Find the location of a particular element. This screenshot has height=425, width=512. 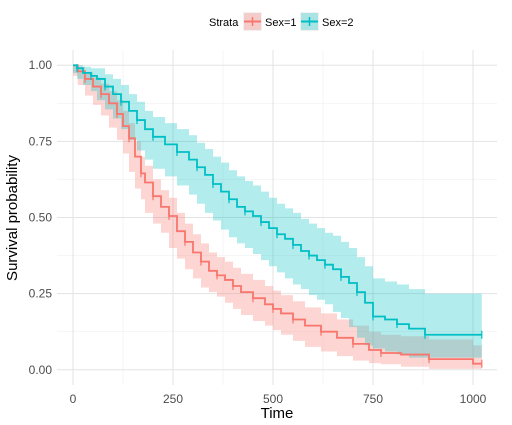

legend-title: Strata is located at coordinates (224, 23).